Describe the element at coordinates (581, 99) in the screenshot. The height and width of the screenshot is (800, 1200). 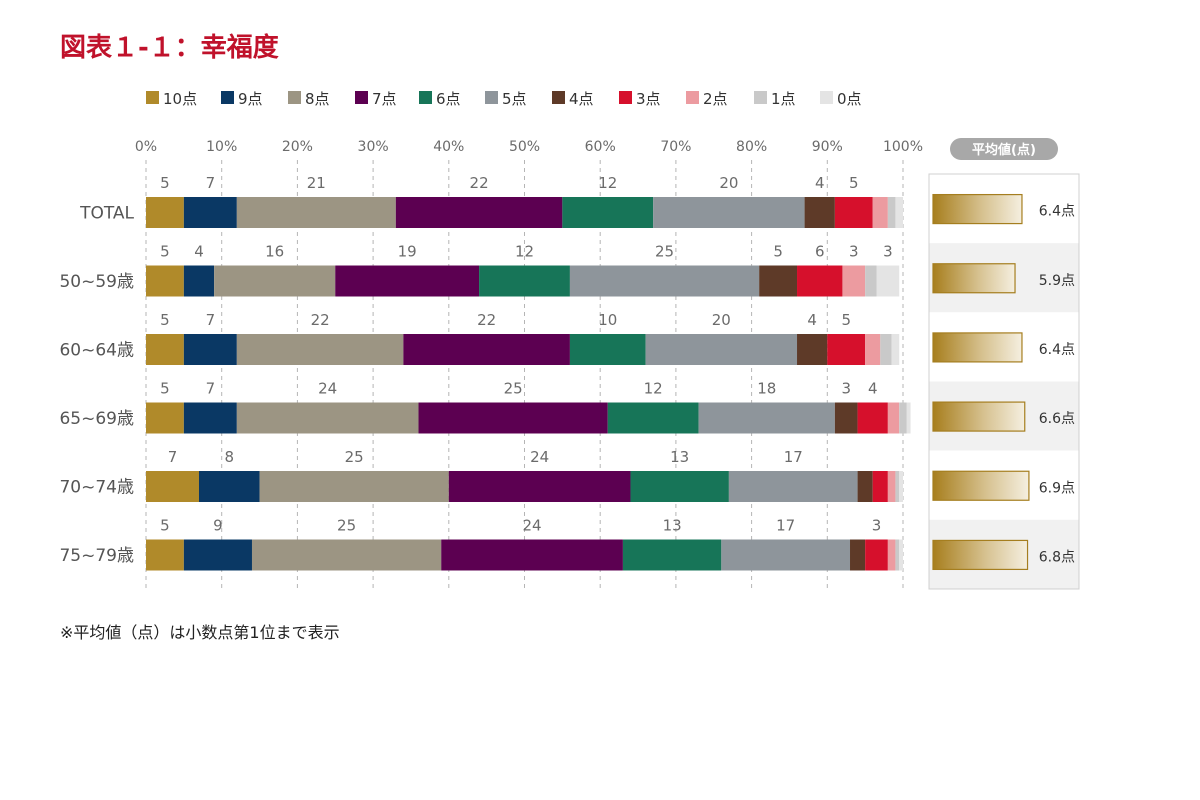
I see `legend-label: 4点` at that location.